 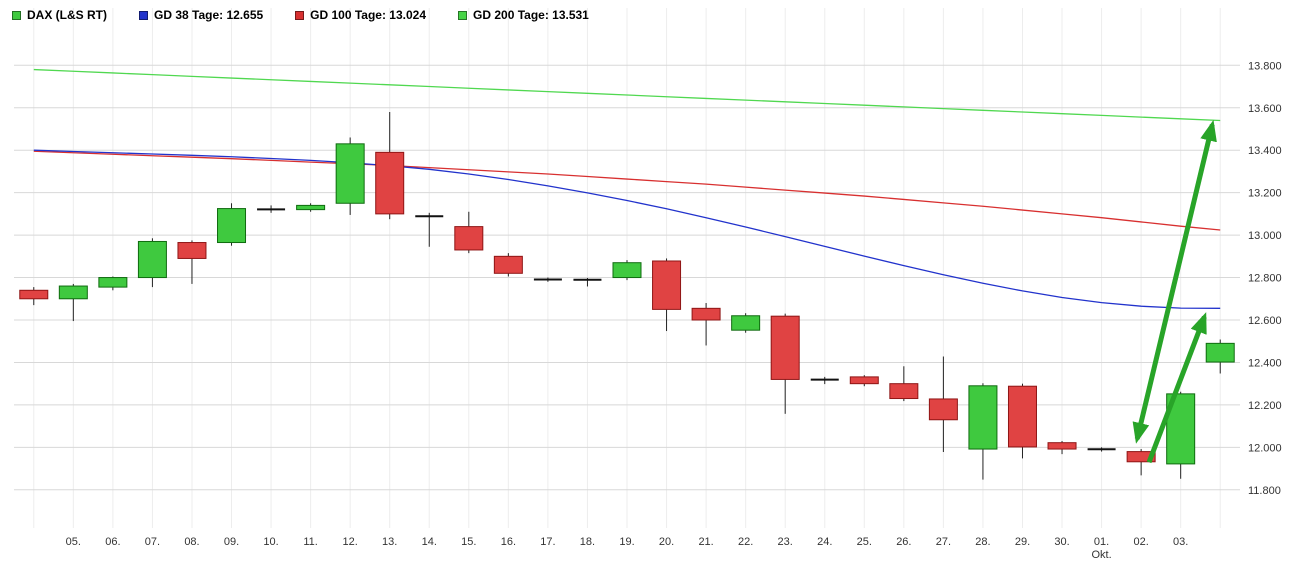 What do you see at coordinates (785, 542) in the screenshot?
I see `svg-text: 23.` at bounding box center [785, 542].